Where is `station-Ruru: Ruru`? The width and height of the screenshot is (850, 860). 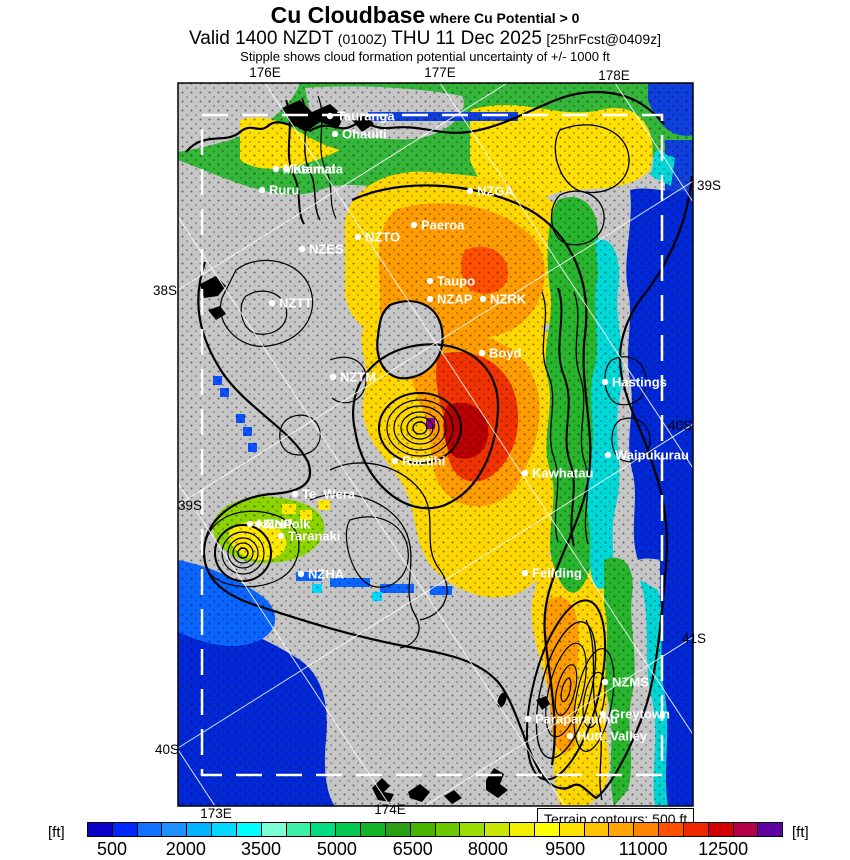 station-Ruru: Ruru is located at coordinates (278, 190).